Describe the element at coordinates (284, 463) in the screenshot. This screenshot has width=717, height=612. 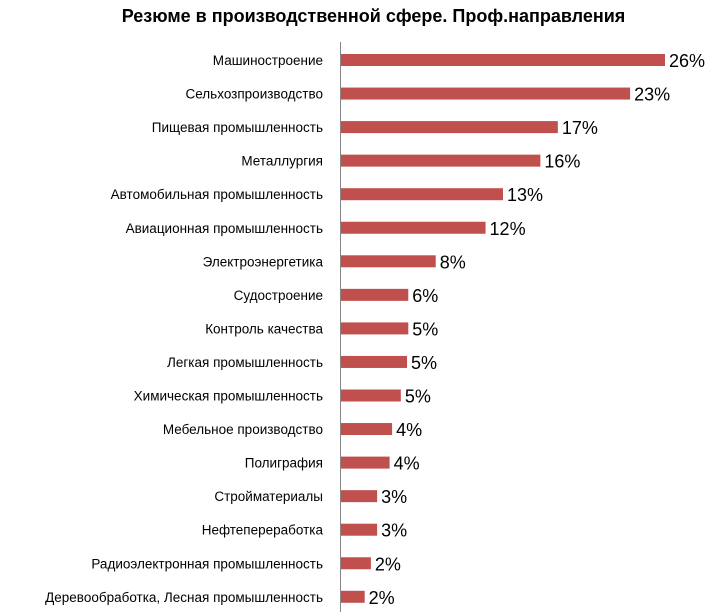
I see `category-label: Полиграфия` at that location.